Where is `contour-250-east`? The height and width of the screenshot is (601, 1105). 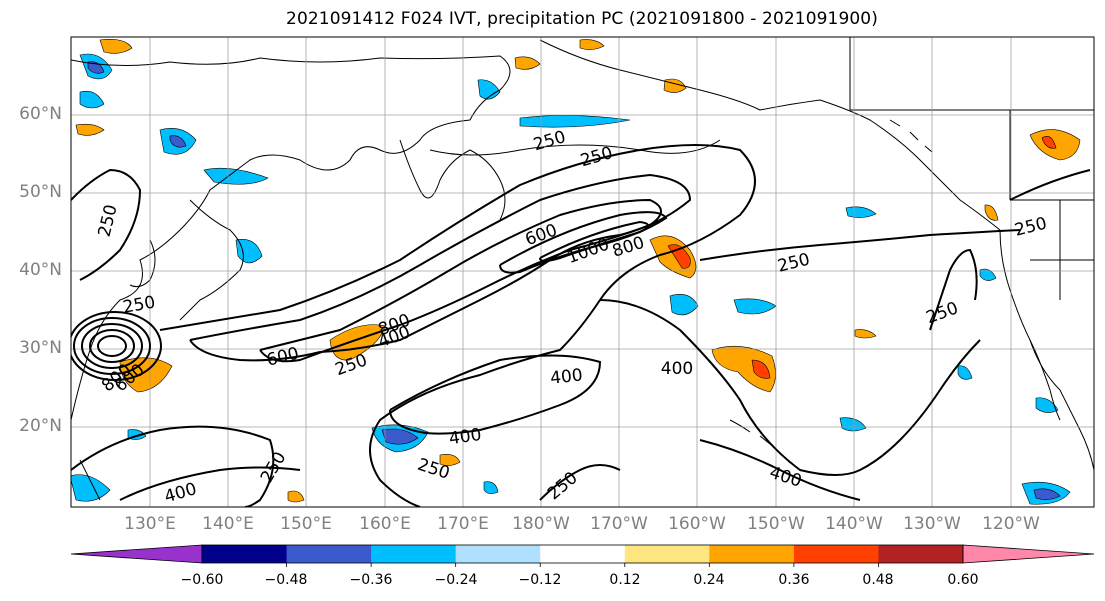
contour-250-east is located at coordinates (860, 245).